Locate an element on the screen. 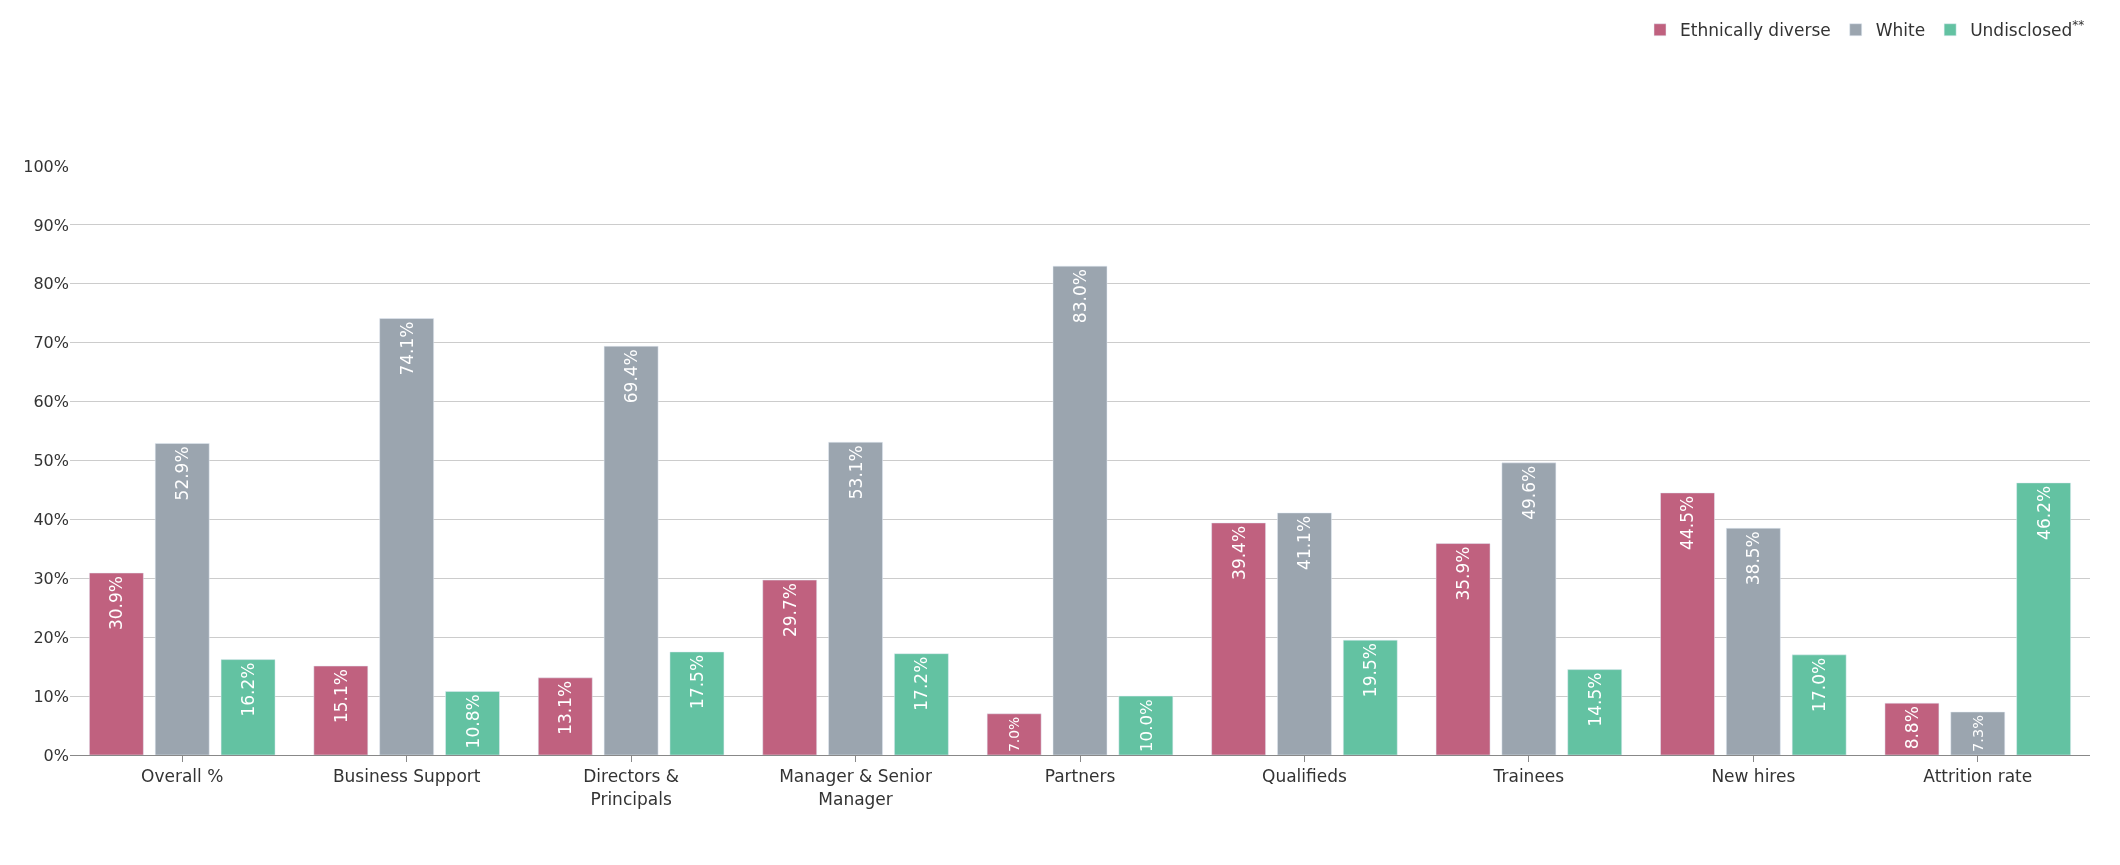  y-tick-label: 20% is located at coordinates (51, 637).